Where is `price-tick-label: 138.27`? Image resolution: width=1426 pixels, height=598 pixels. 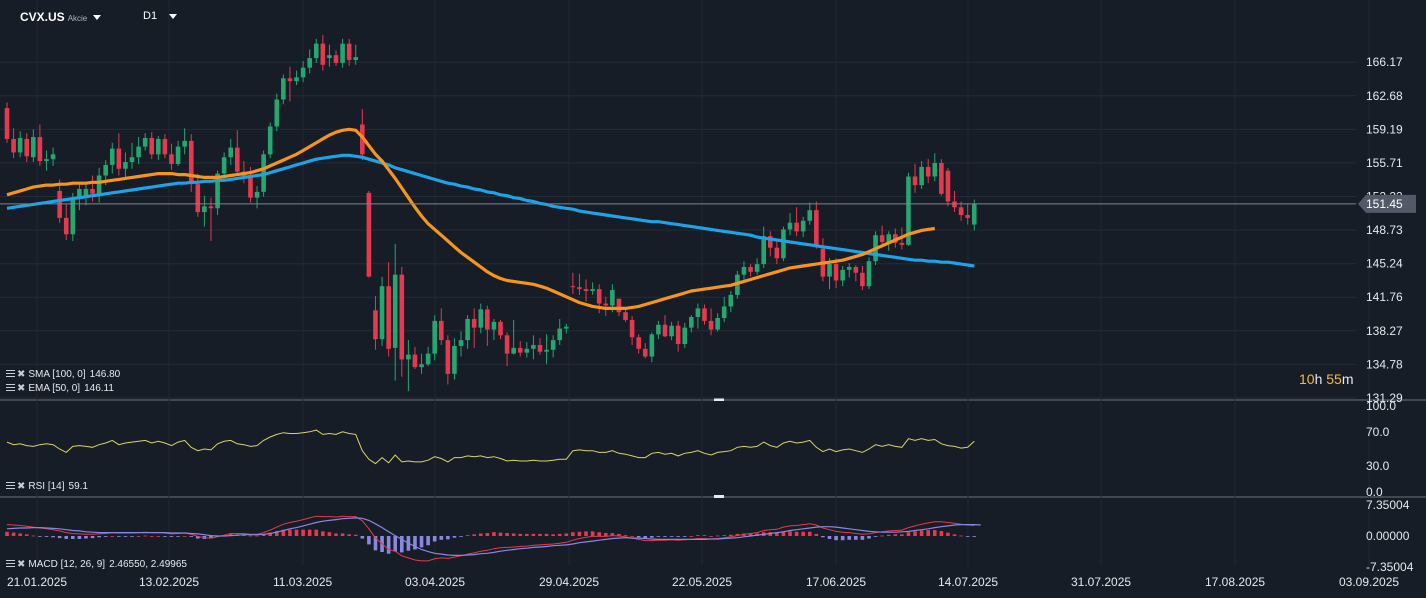 price-tick-label: 138.27 is located at coordinates (1384, 331).